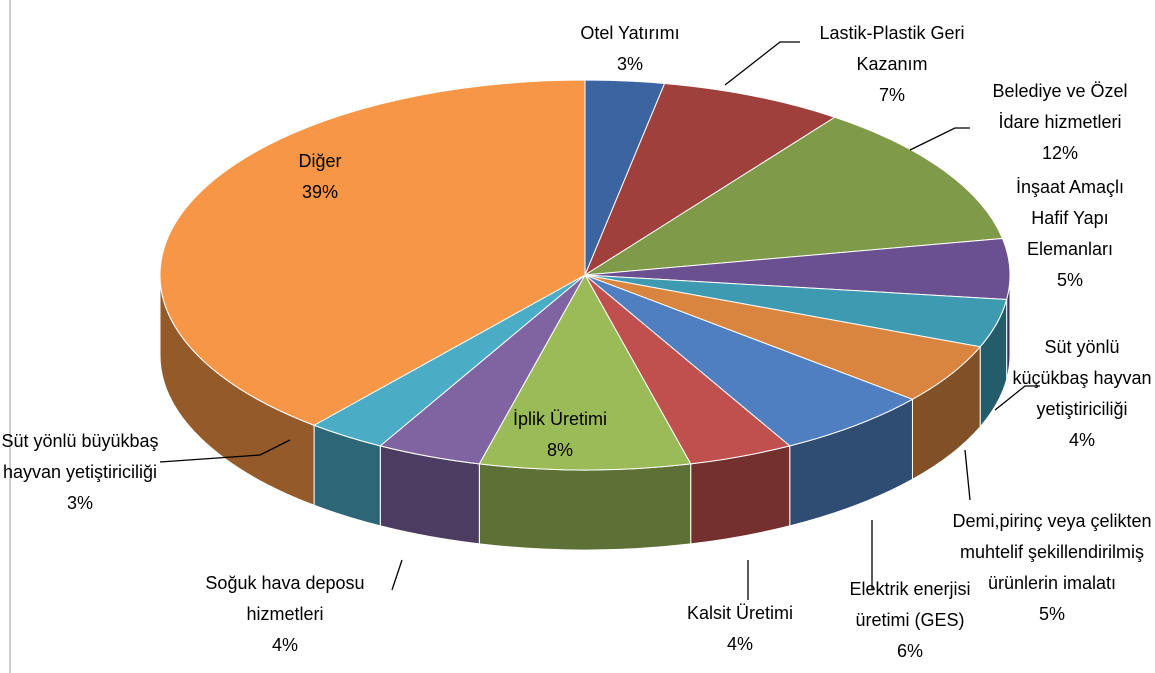  I want to click on slice-label: Diğer 39%, so click(320, 177).